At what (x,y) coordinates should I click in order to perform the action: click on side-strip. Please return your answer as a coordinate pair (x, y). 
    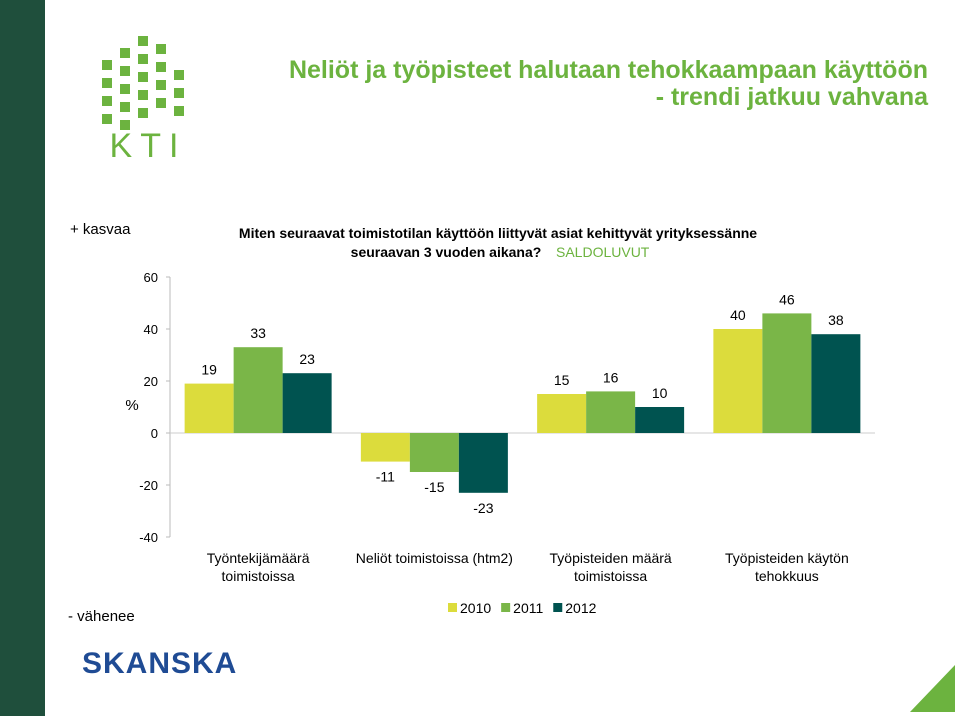
    Looking at the image, I should click on (22, 358).